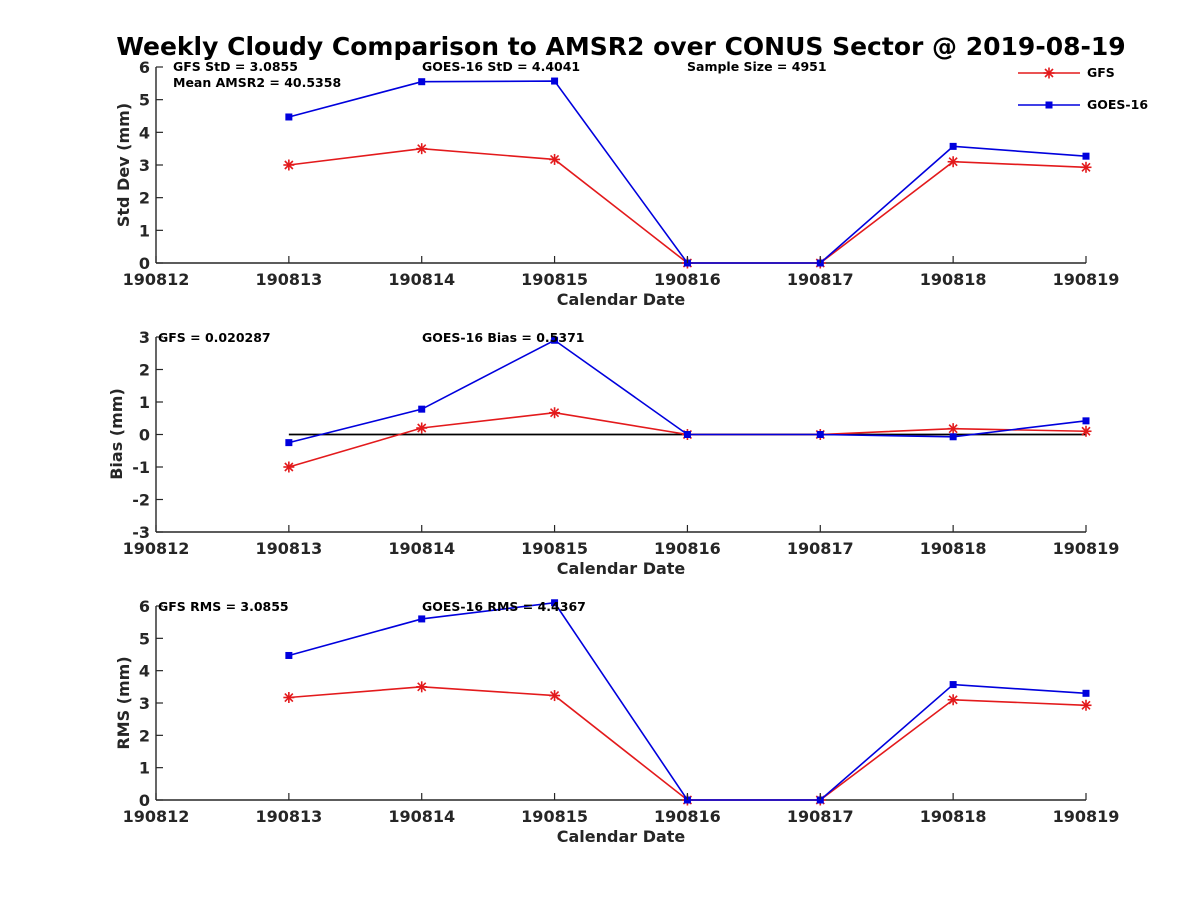  Describe the element at coordinates (257, 82) in the screenshot. I see `std-dev-annotation-mean-amsr2: Mean AMSR2 = 40.5358` at that location.